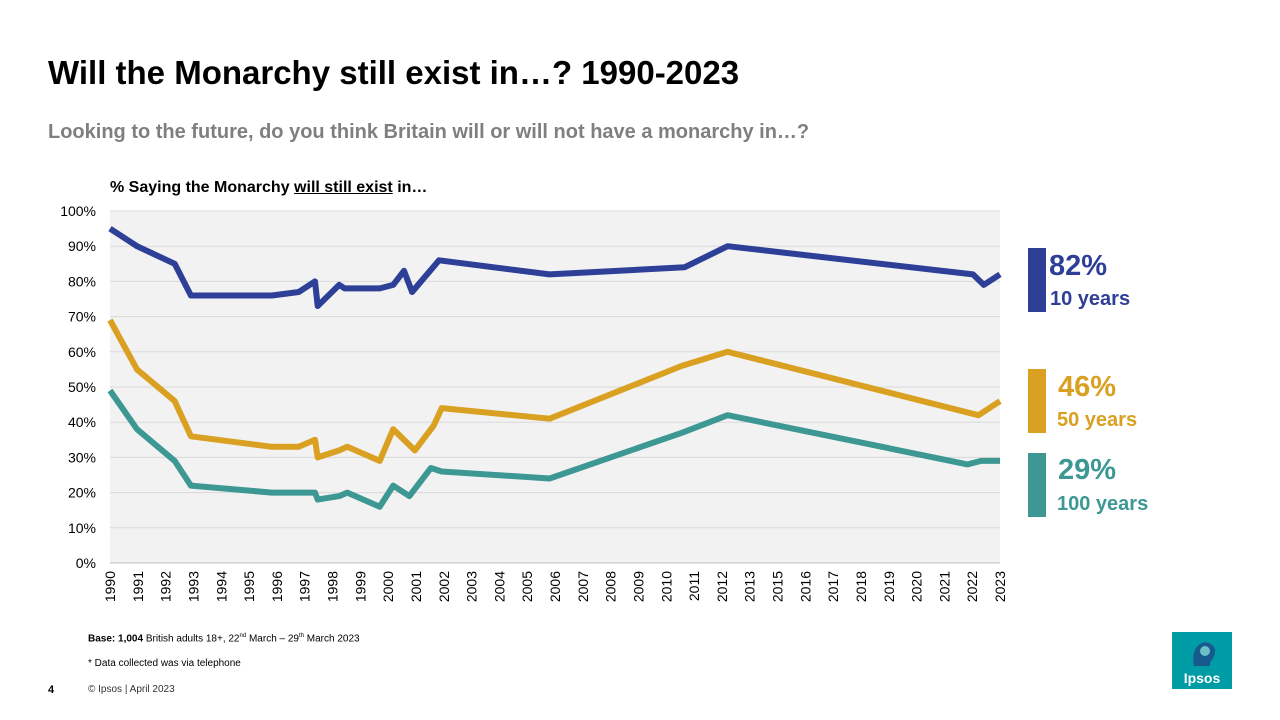  I want to click on y-tick-label: 60%, so click(82, 352).